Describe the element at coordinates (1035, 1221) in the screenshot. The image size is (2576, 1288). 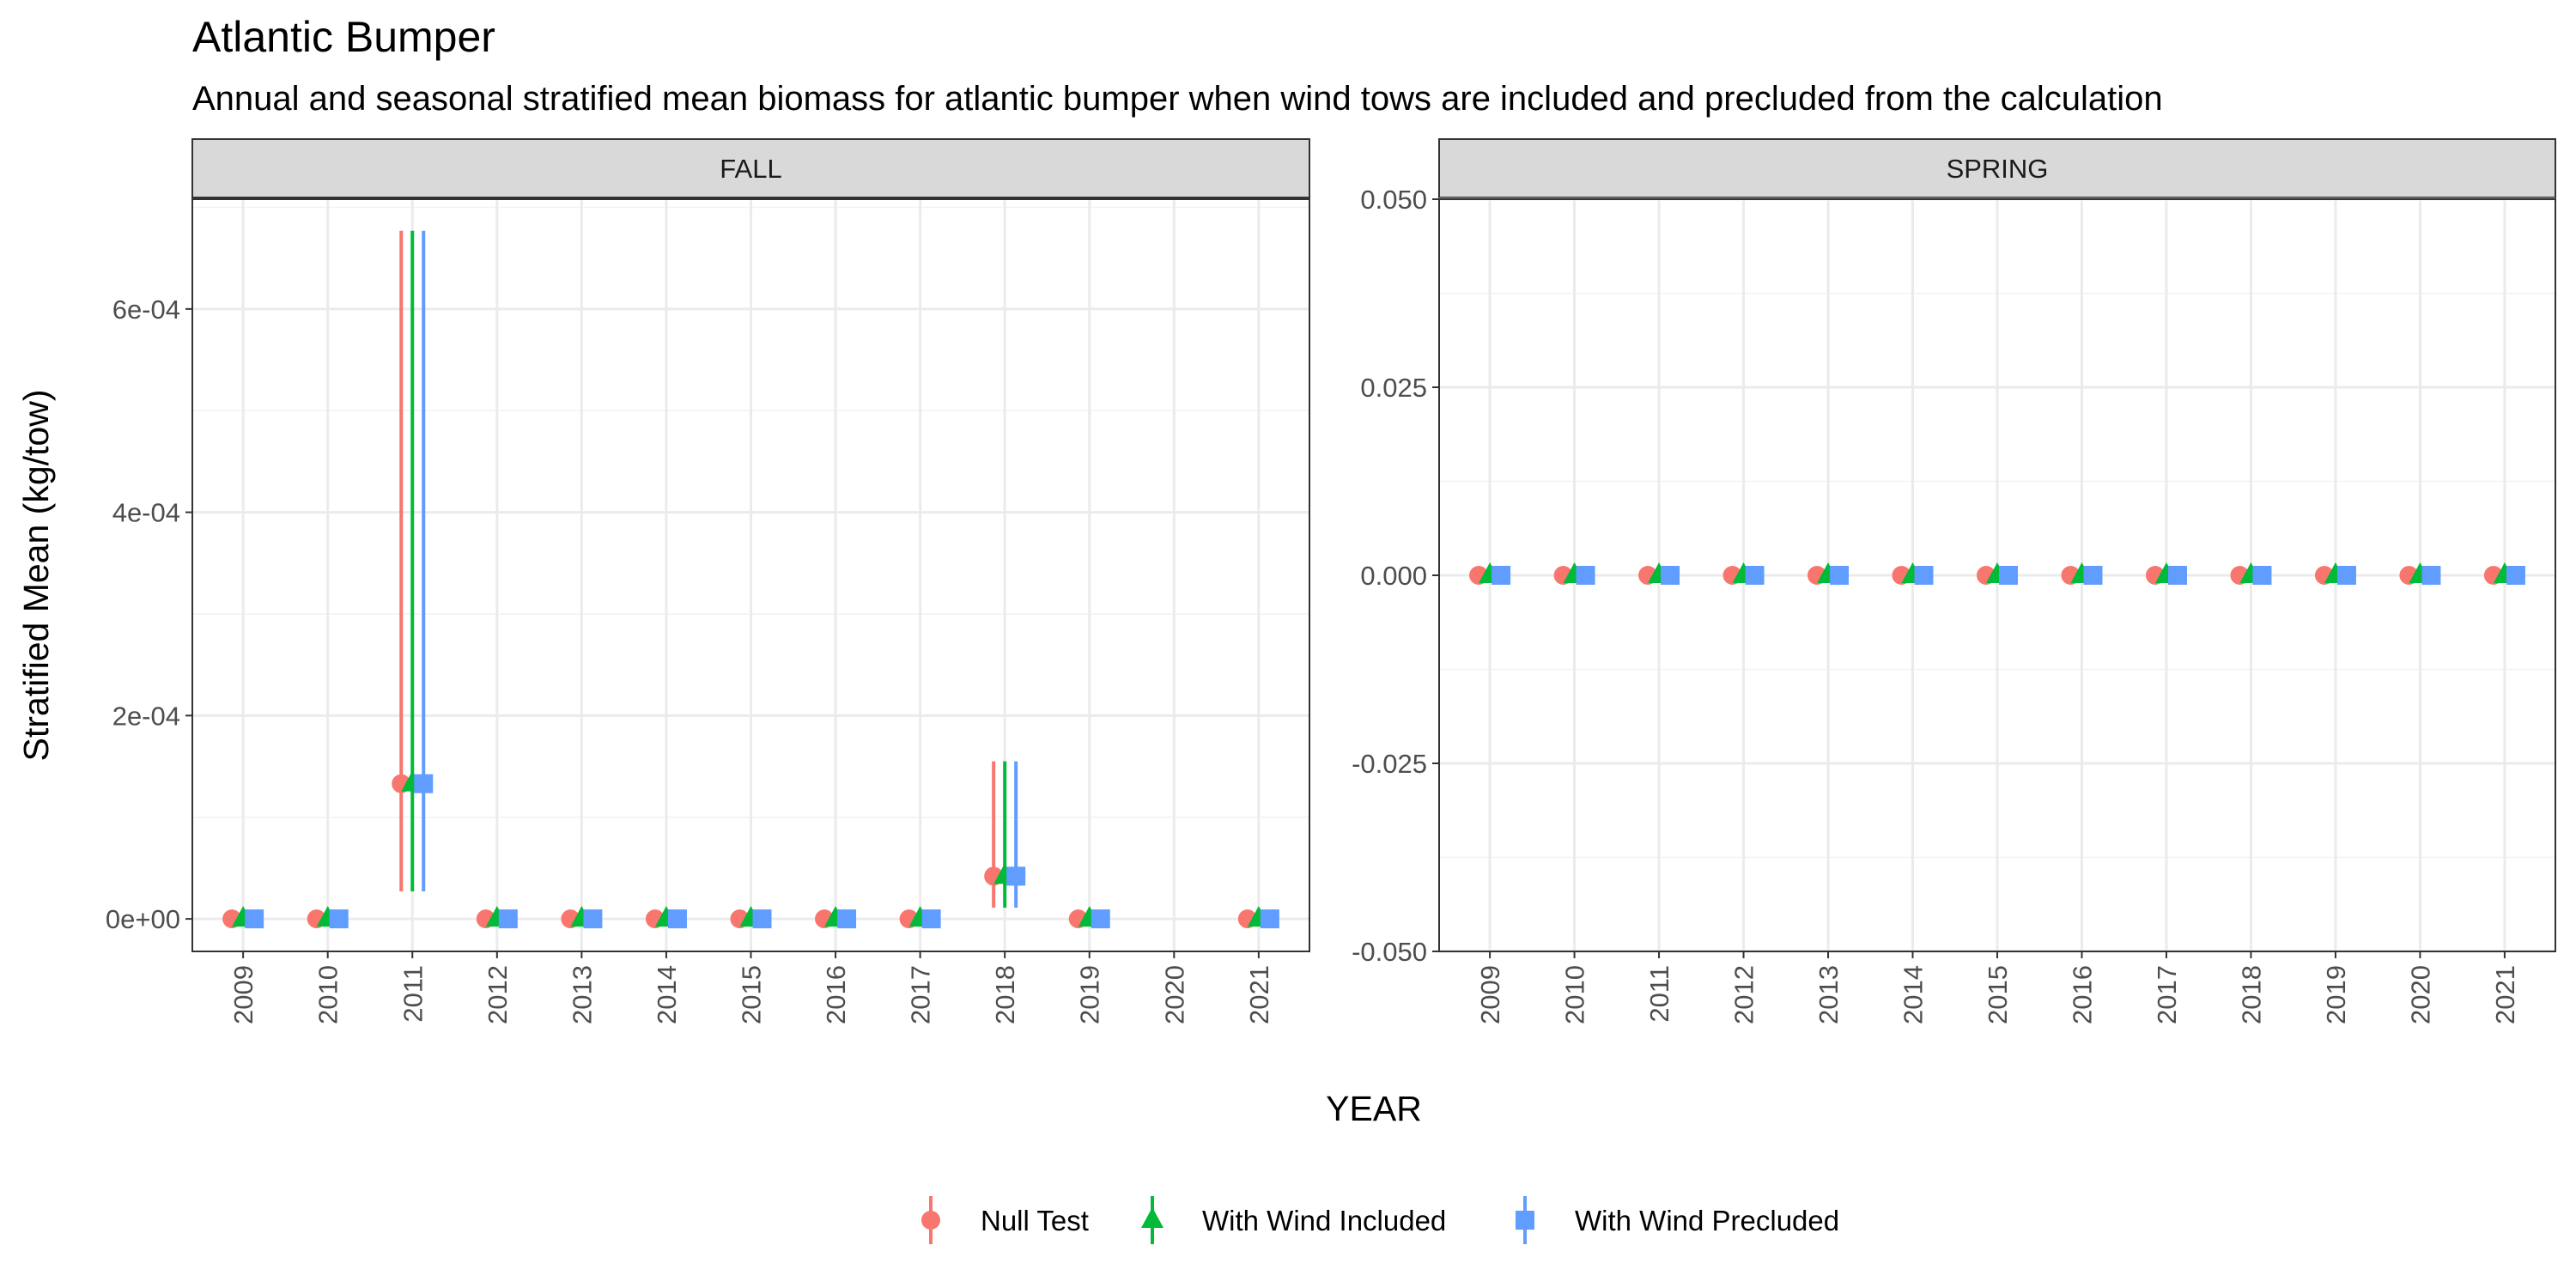
I see `legend-label: Null Test` at that location.